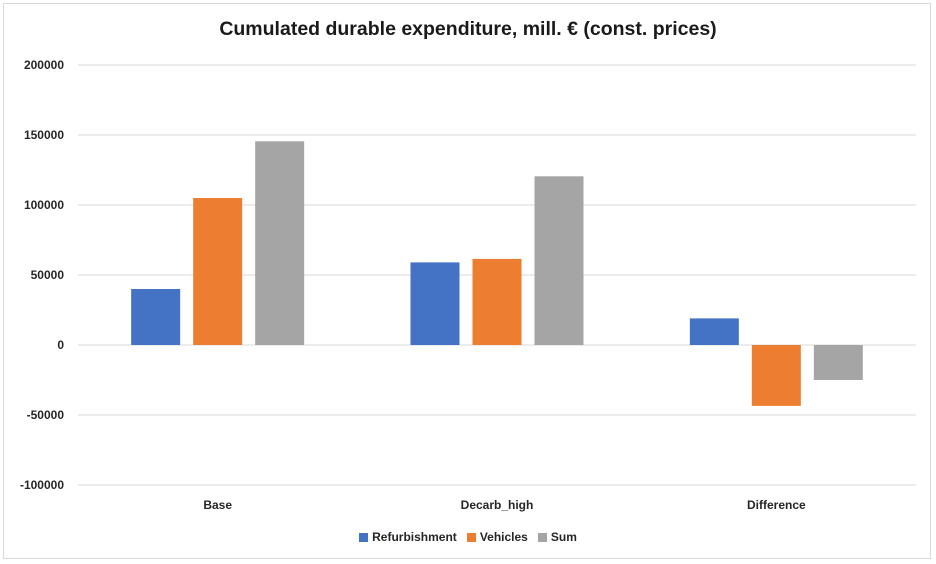 This screenshot has height=564, width=936. What do you see at coordinates (542, 537) in the screenshot?
I see `legend-swatch-sum` at bounding box center [542, 537].